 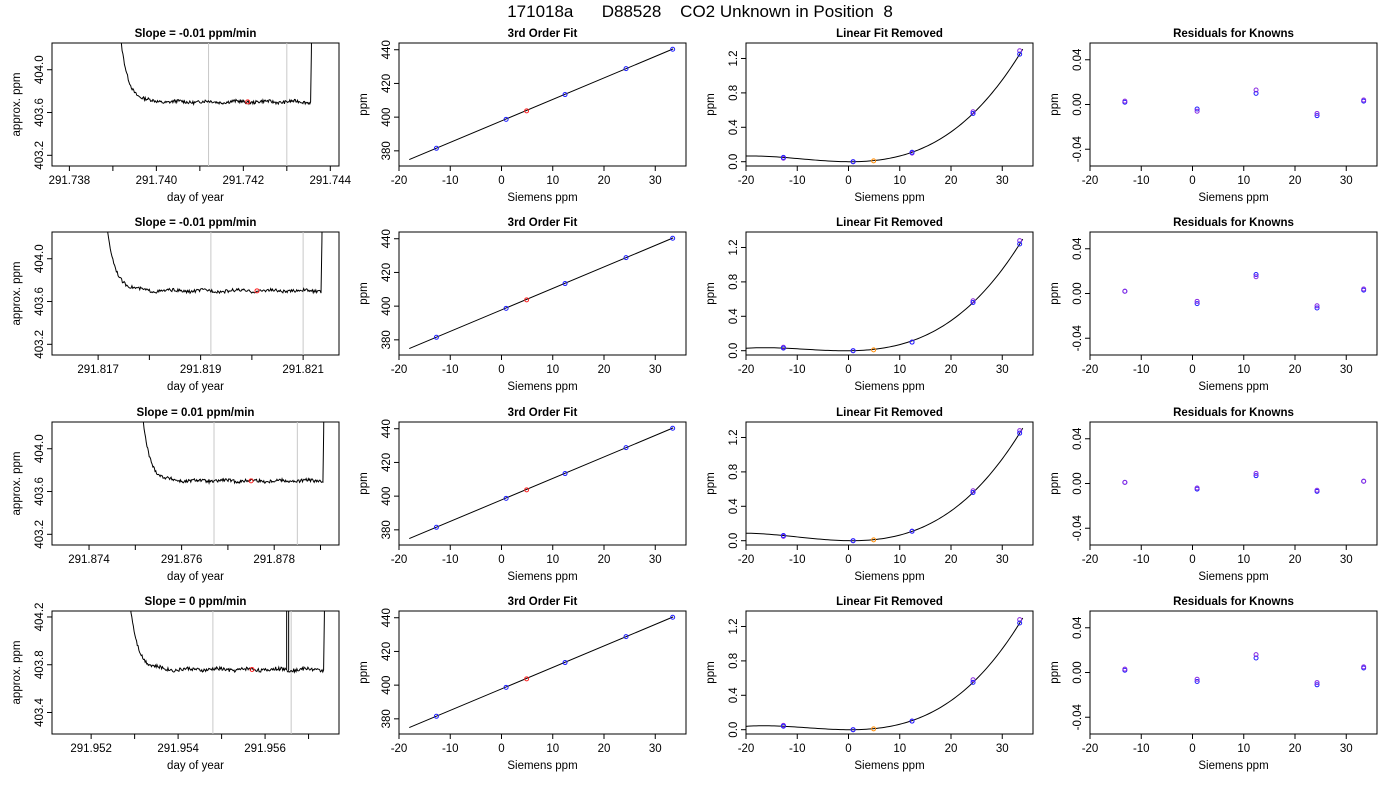 What do you see at coordinates (899, 370) in the screenshot?
I see `x-tick-label: 10` at bounding box center [899, 370].